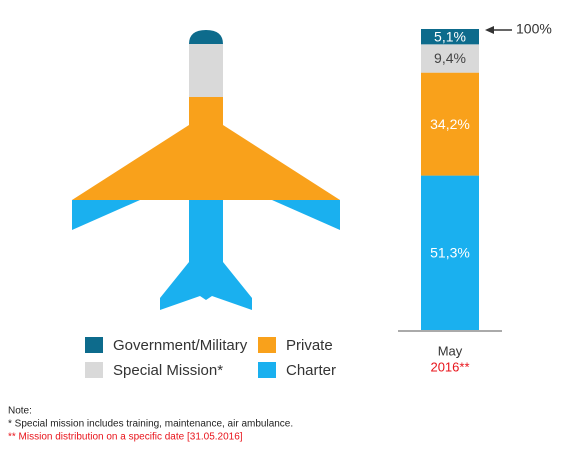 The height and width of the screenshot is (456, 580). I want to click on plane-cockpit, so click(206, 70).